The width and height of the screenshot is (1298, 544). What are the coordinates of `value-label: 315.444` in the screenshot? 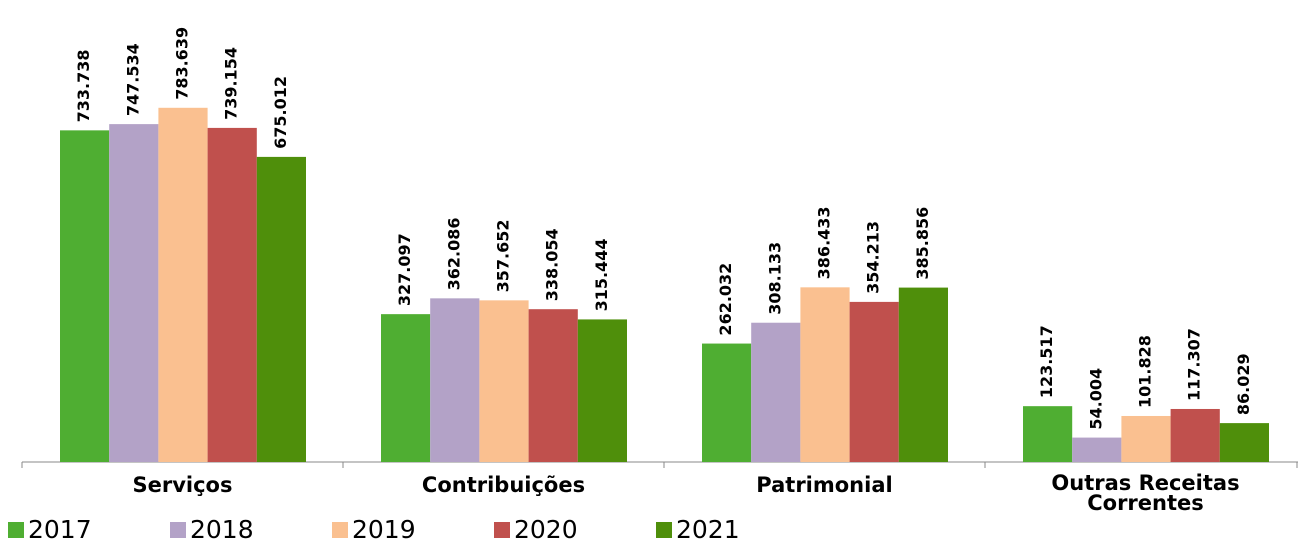 It's located at (601, 275).